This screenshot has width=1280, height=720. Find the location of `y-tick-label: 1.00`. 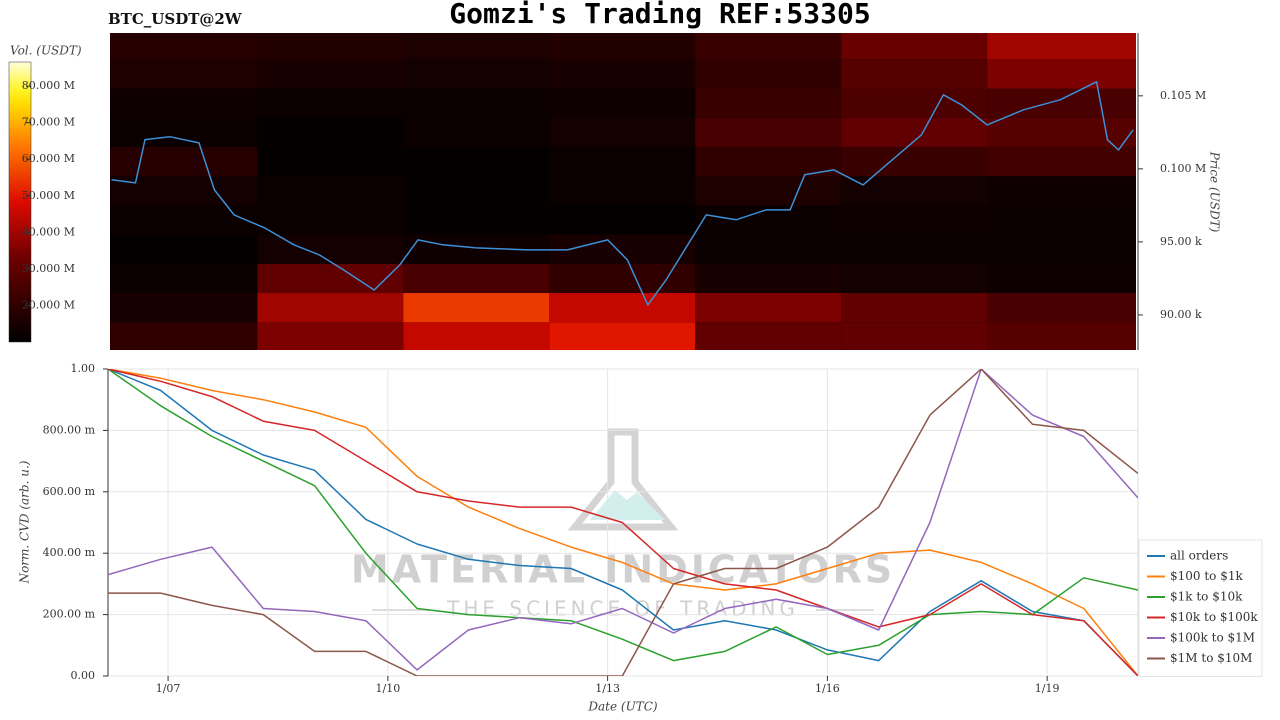

y-tick-label: 1.00 is located at coordinates (83, 368).